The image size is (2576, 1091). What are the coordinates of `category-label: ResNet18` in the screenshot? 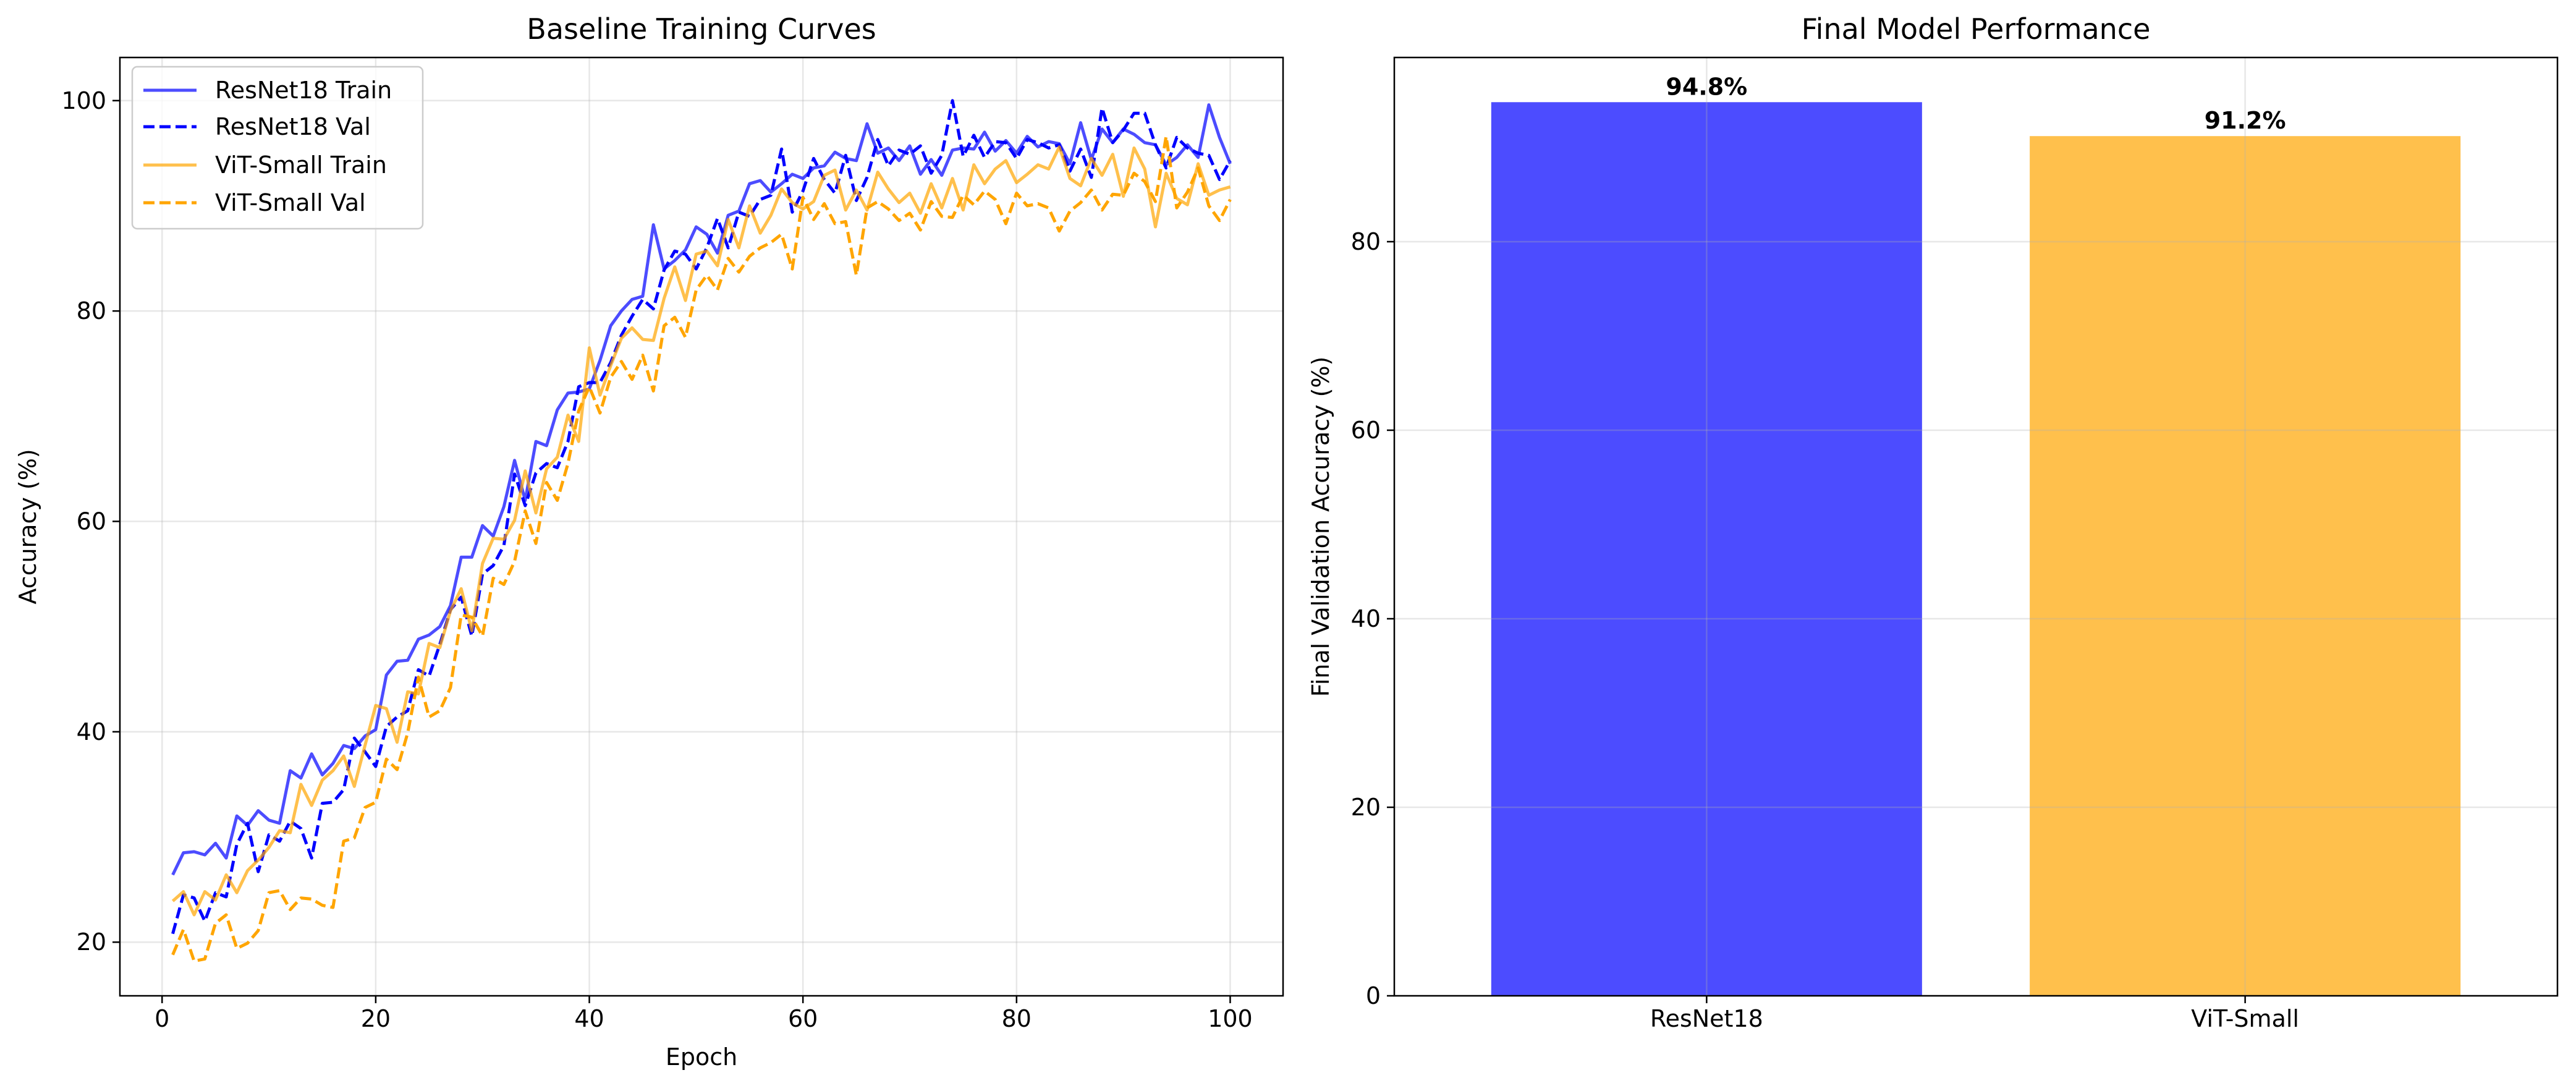 It's located at (1706, 1018).